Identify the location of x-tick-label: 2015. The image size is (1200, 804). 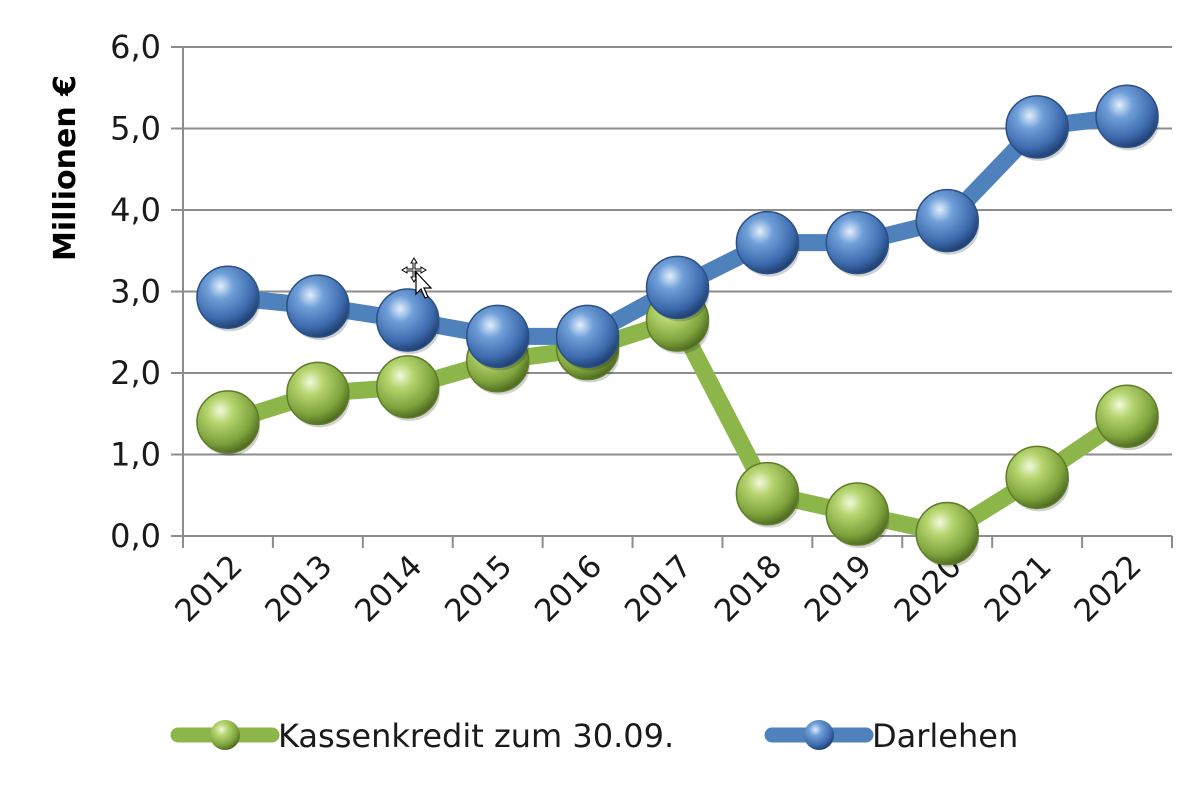
(478, 588).